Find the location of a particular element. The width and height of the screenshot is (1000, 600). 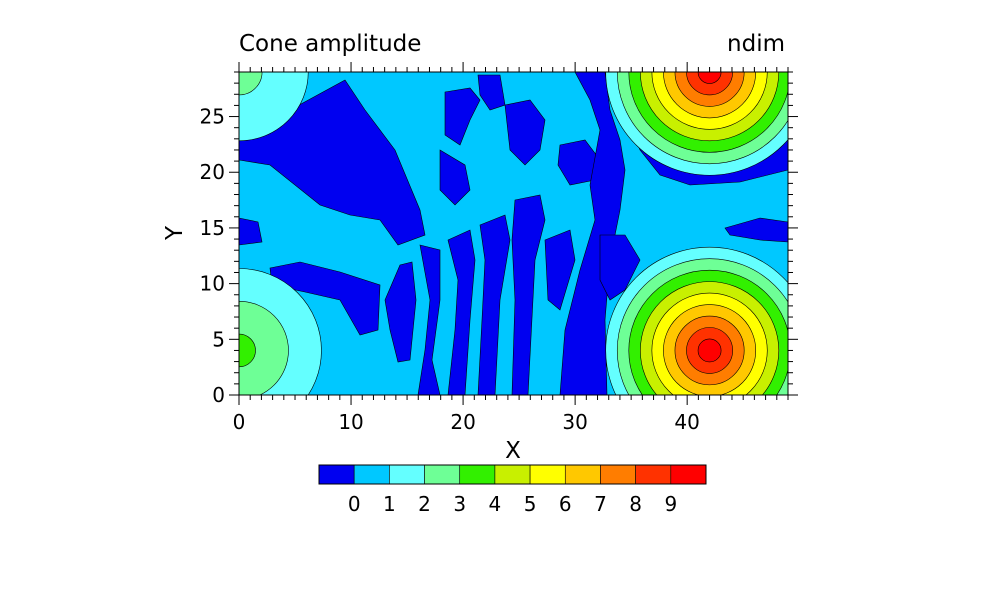

y-tick-label-10: 10 is located at coordinates (212, 284).